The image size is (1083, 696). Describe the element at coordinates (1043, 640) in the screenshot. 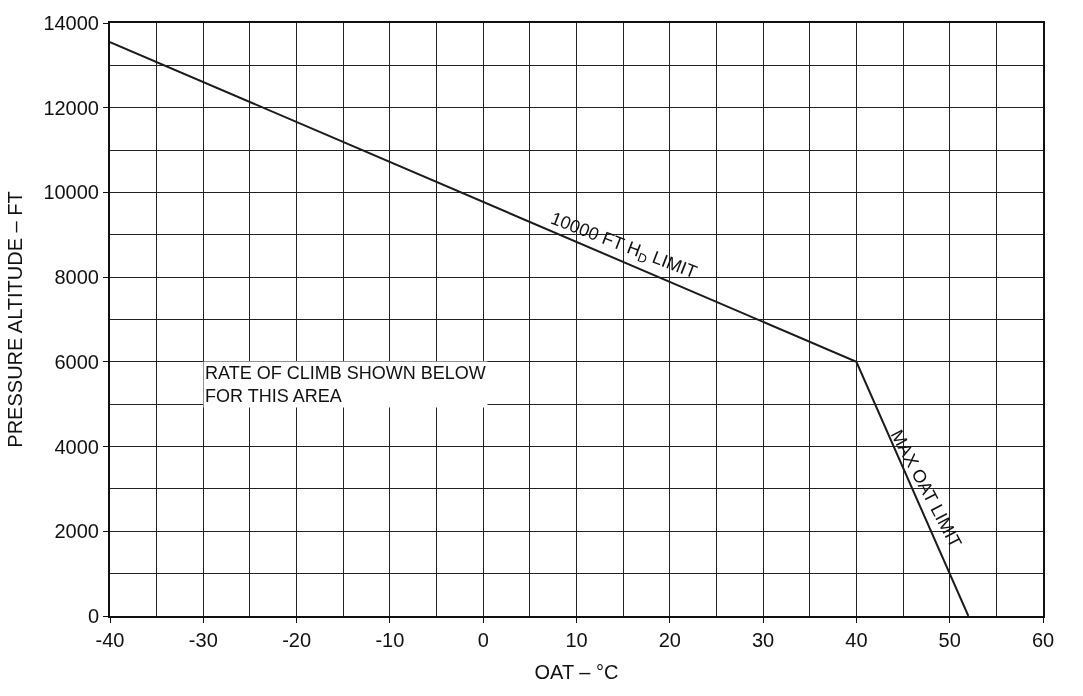

I see `x-tick-label: 60` at that location.